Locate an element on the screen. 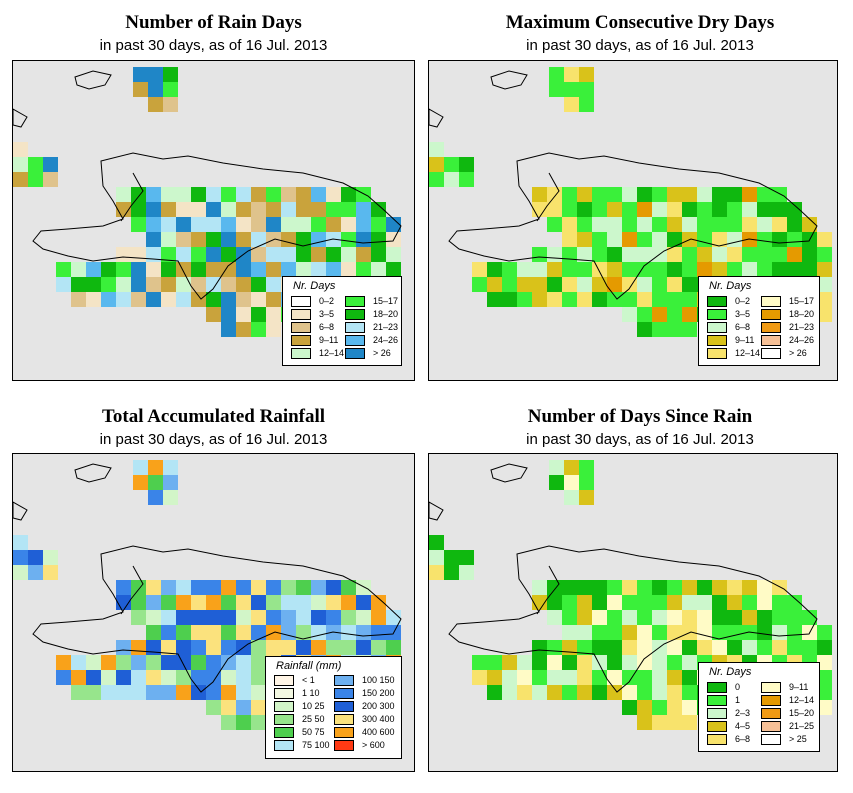 This screenshot has height=793, width=853. legend-item: 75 100 is located at coordinates (302, 745).